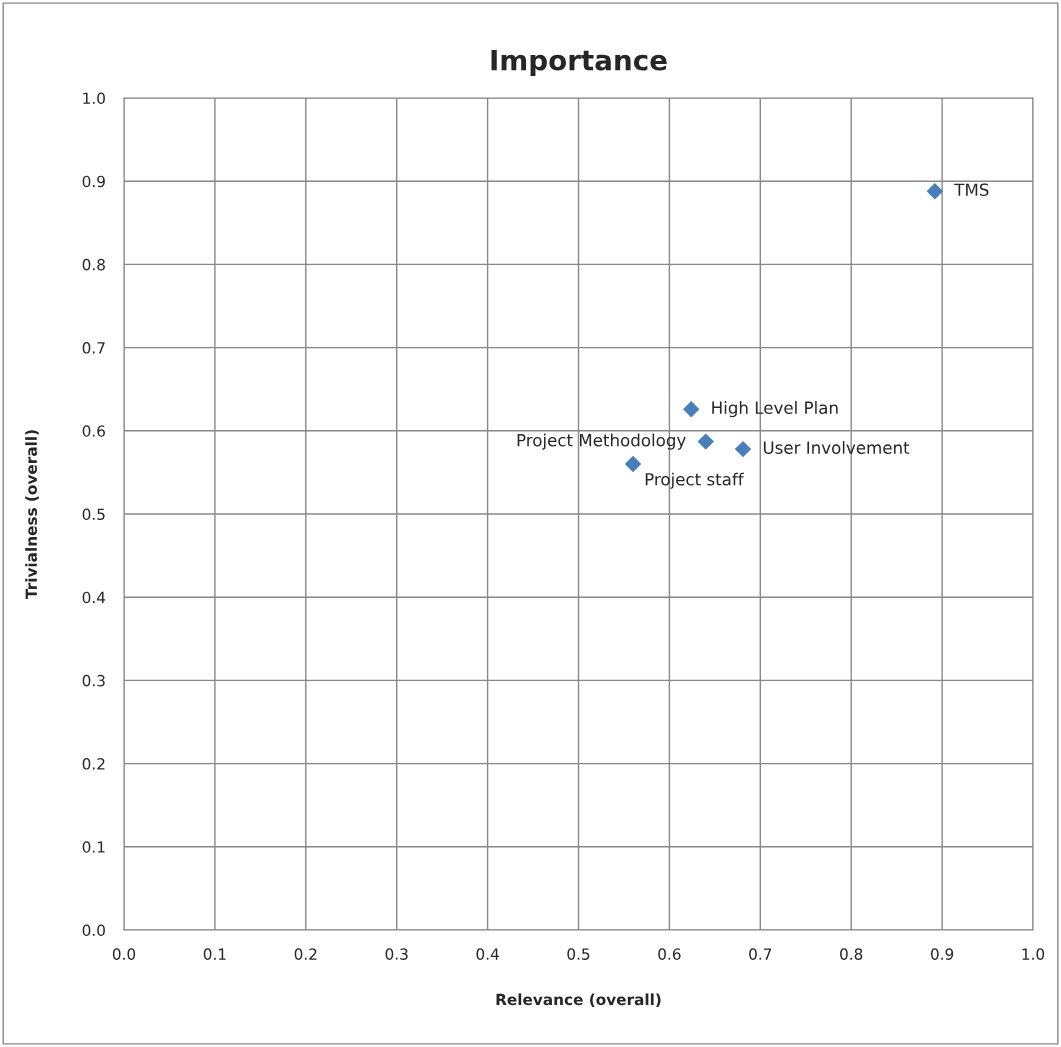 Image resolution: width=1061 pixels, height=1047 pixels. Describe the element at coordinates (601, 441) in the screenshot. I see `annotation: Project Methodology` at that location.